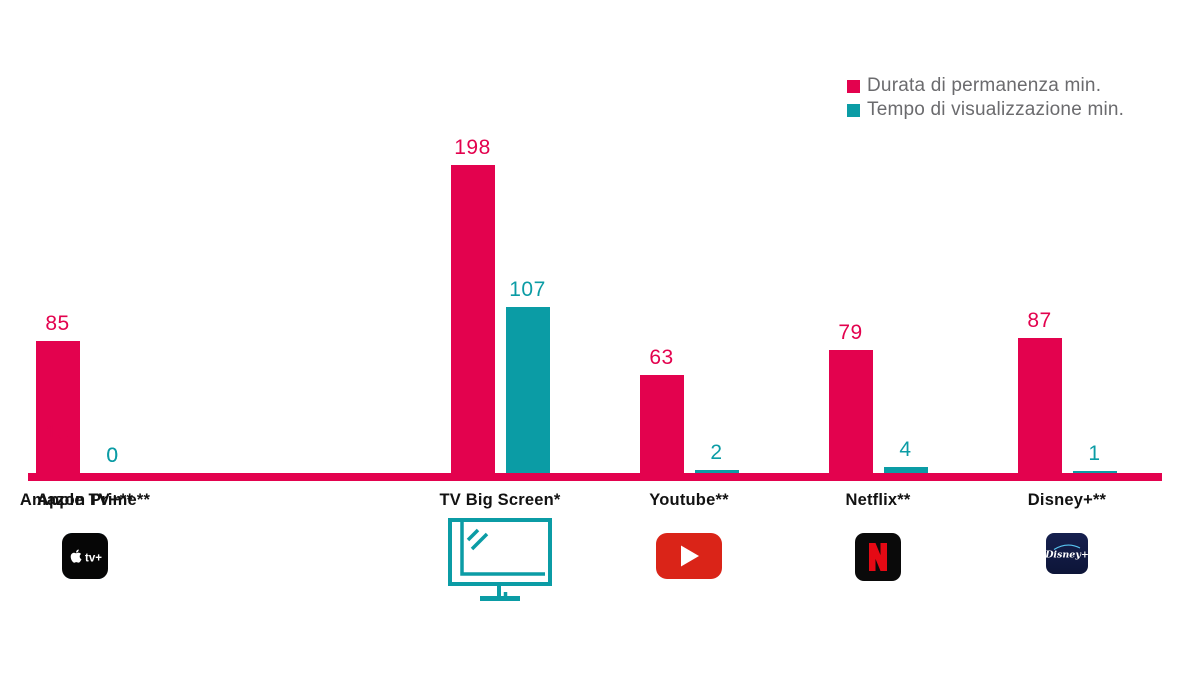 The width and height of the screenshot is (1200, 675). I want to click on bar-group-disney-plus: 87 1 Disney+** Disney+, so click(1067, 337).